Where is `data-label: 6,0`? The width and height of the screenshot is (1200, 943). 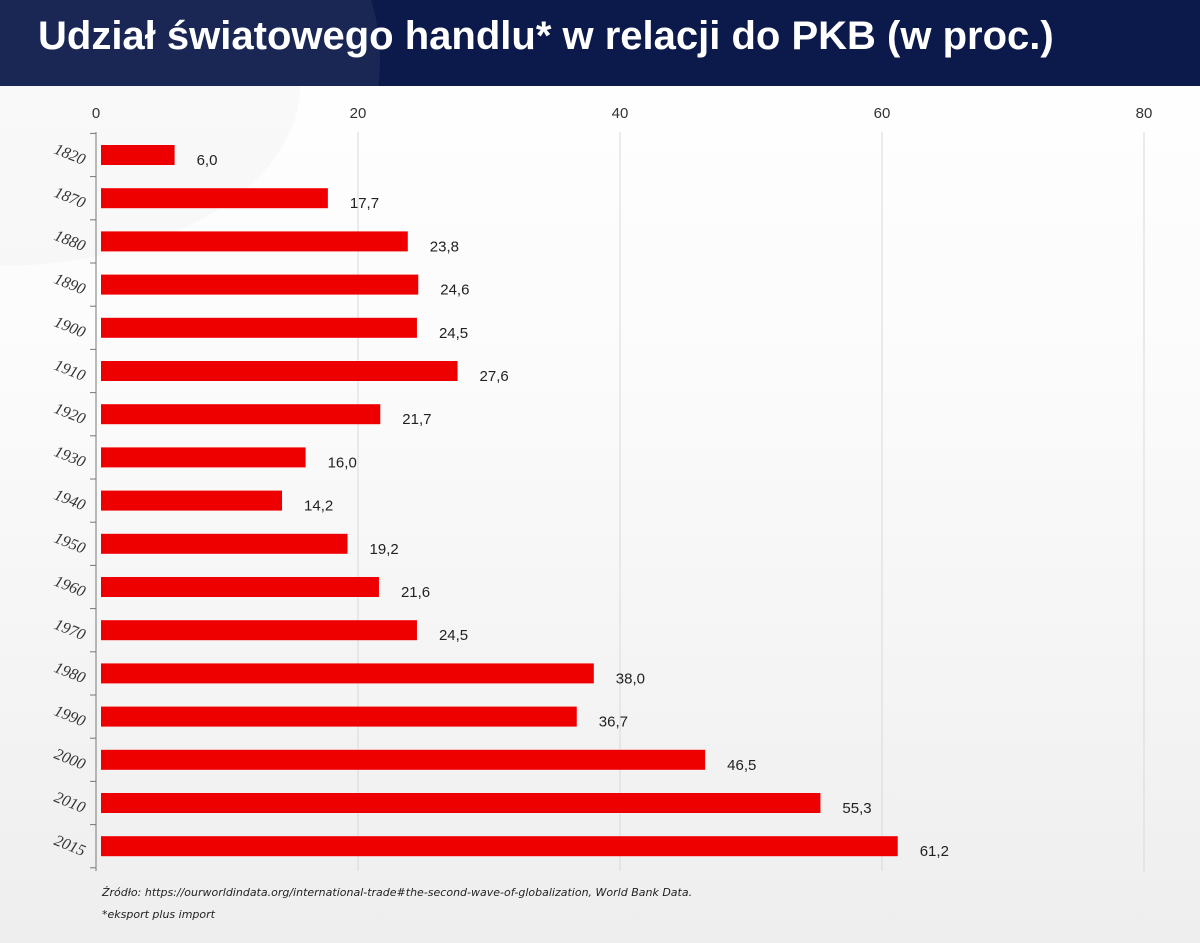
data-label: 6,0 is located at coordinates (207, 160).